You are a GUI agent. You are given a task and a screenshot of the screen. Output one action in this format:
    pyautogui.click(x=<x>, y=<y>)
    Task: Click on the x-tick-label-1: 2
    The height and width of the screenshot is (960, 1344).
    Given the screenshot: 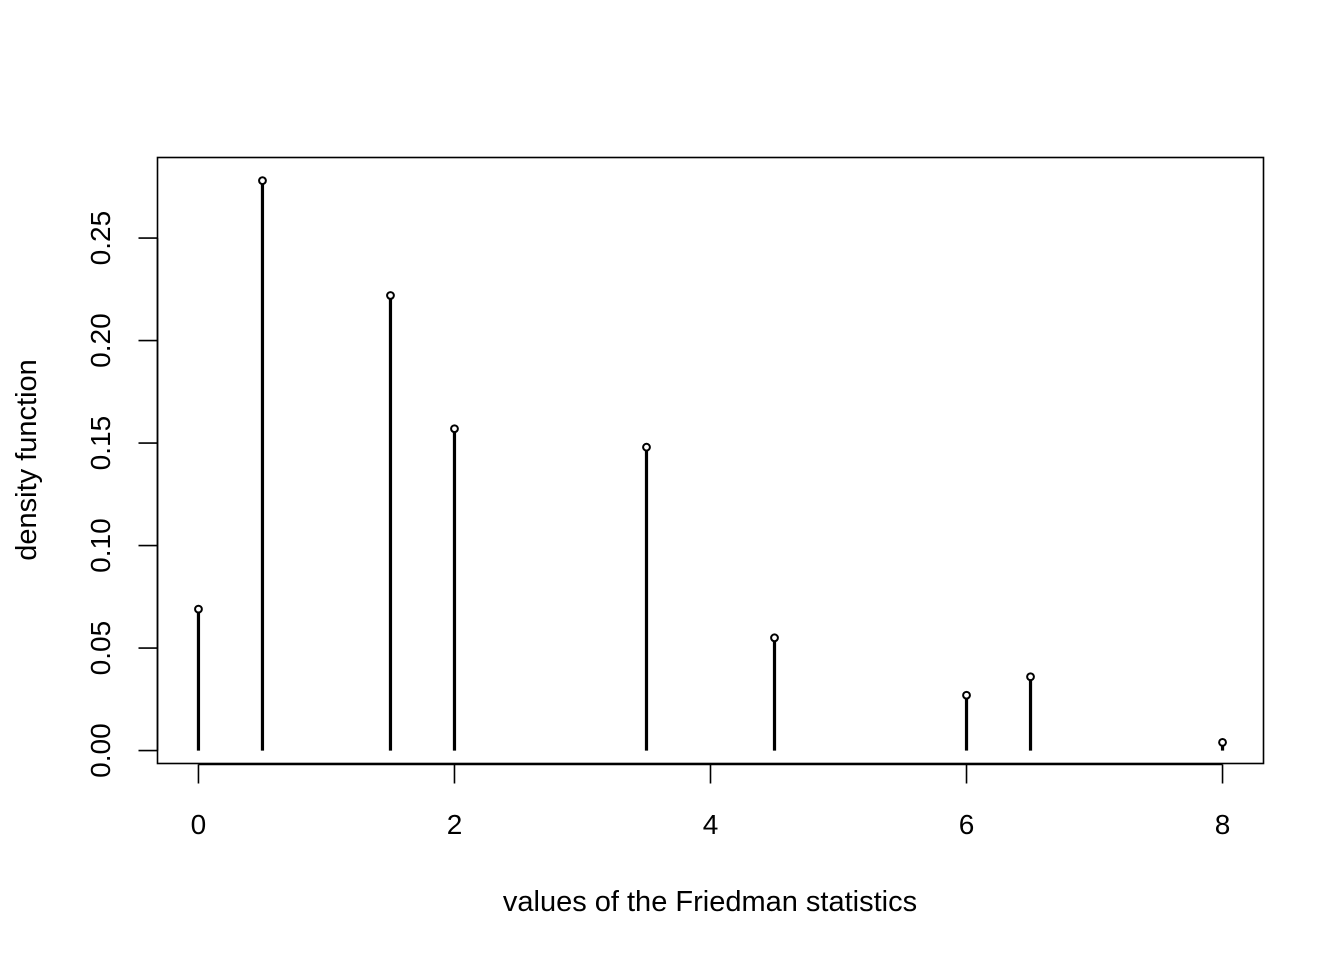 What is the action you would take?
    pyautogui.click(x=455, y=824)
    